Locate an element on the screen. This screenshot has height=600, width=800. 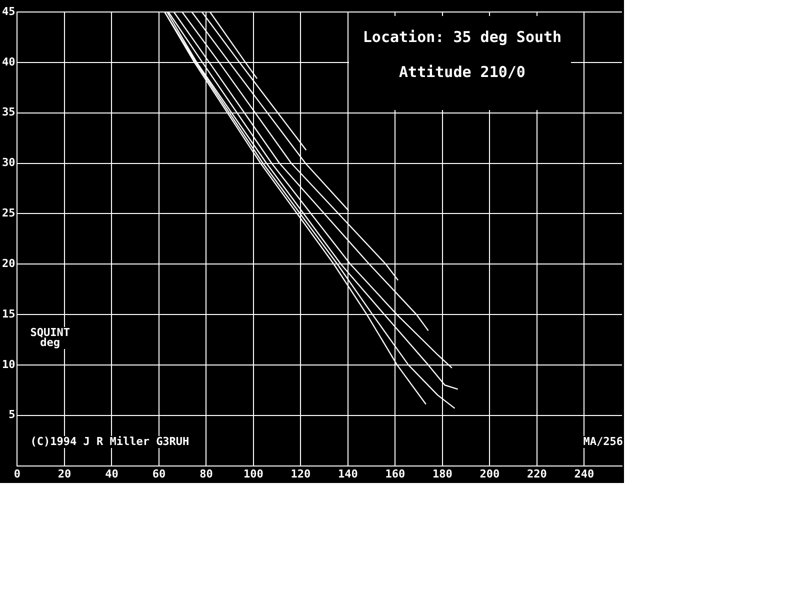
x-tick-label: 200 is located at coordinates (490, 473).